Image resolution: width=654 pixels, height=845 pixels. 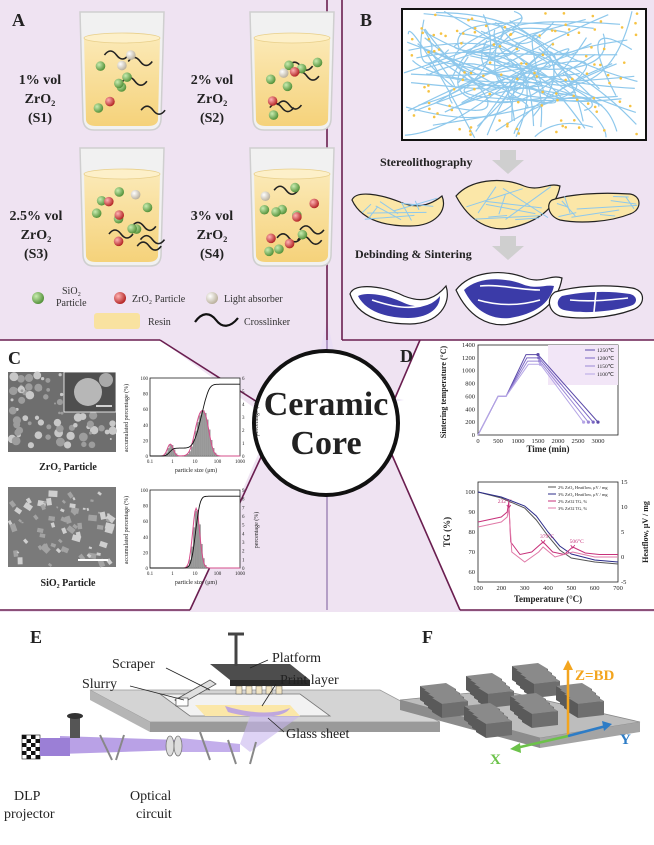 I want to click on center-title-line2: Core, so click(x=325, y=443).